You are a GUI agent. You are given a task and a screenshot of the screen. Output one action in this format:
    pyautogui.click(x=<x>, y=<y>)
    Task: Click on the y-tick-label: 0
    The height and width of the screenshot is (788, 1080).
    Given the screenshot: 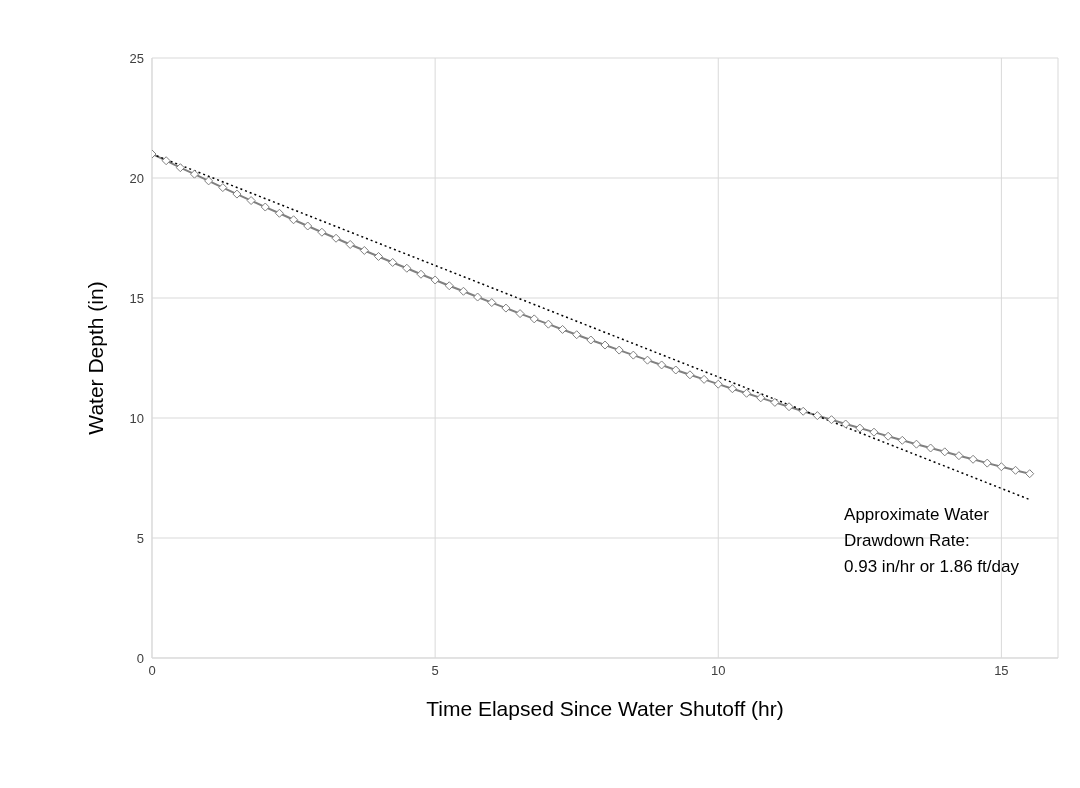 What is the action you would take?
    pyautogui.click(x=140, y=658)
    